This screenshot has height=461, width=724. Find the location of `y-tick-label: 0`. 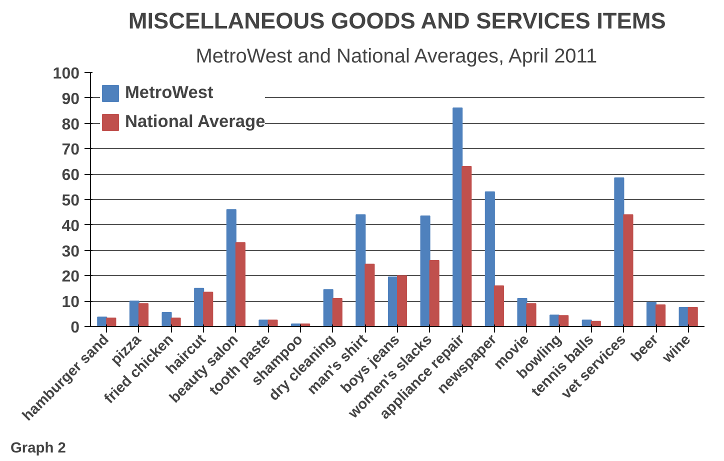

y-tick-label: 0 is located at coordinates (75, 328).